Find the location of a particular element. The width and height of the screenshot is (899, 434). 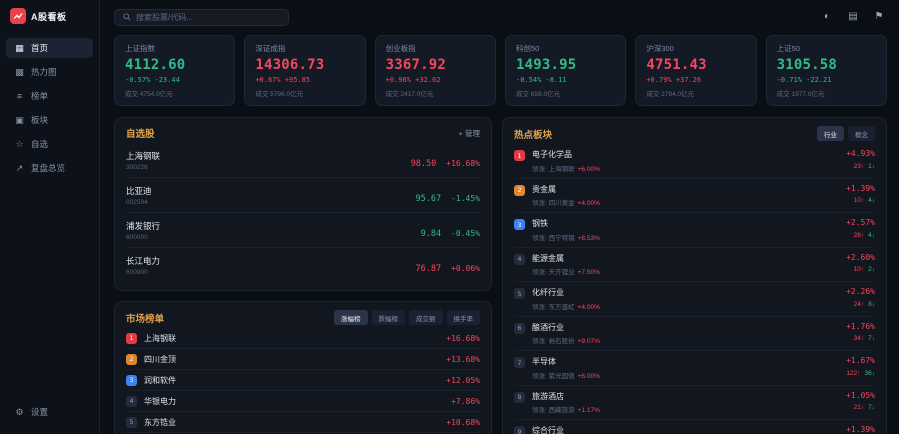

sidebar-item: ▣ 板块 is located at coordinates (49, 120).